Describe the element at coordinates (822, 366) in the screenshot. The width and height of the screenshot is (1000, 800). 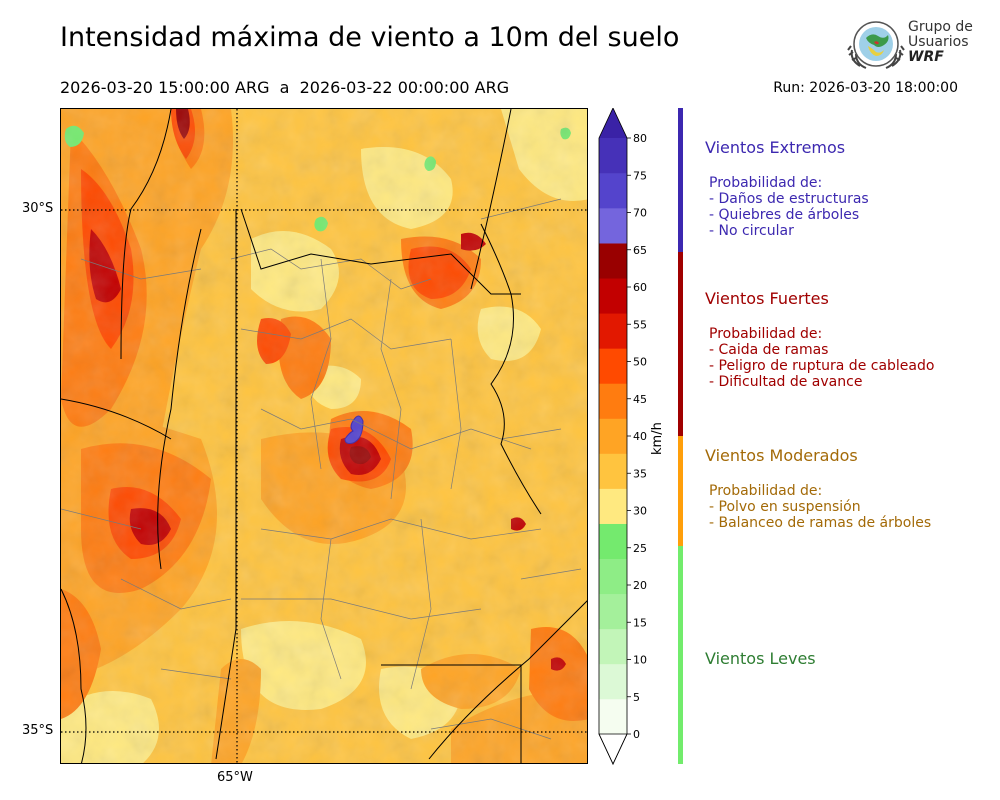
I see `prob-item: - Peligro de ruptura de cableado` at that location.